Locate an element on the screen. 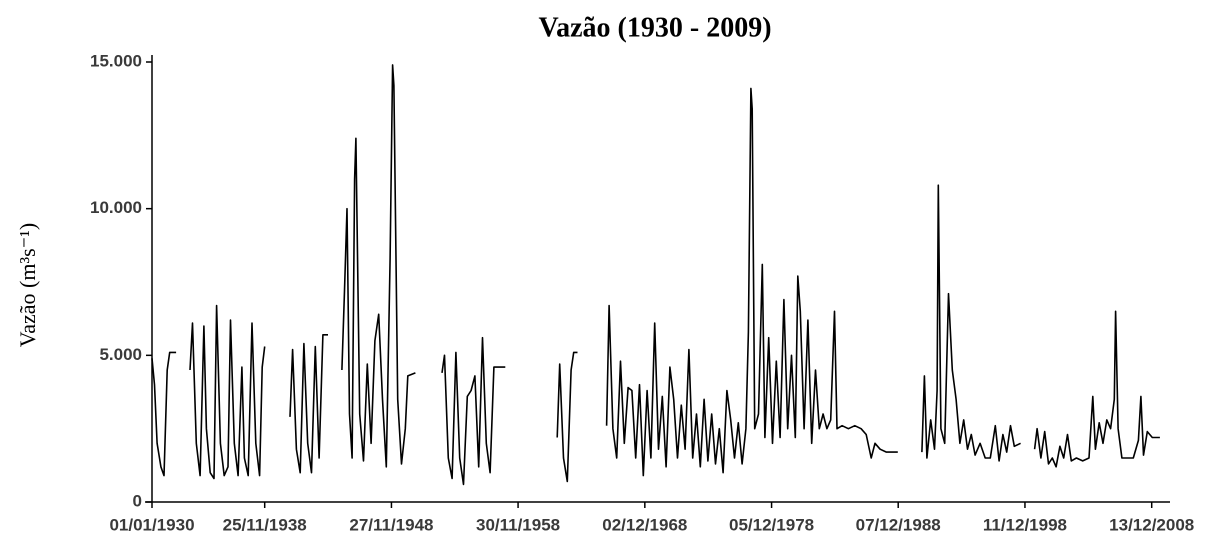  x-tick-label: 05/12/1978 is located at coordinates (771, 524).